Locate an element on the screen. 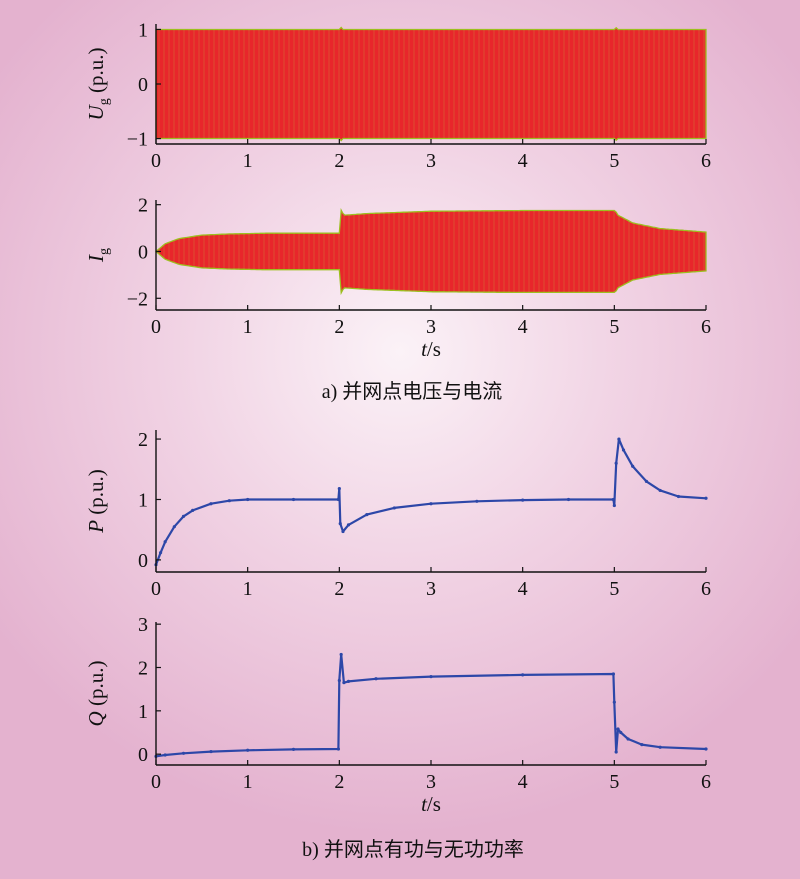 Image resolution: width=800 pixels, height=879 pixels. q-y-tick-label: 2 is located at coordinates (143, 669).